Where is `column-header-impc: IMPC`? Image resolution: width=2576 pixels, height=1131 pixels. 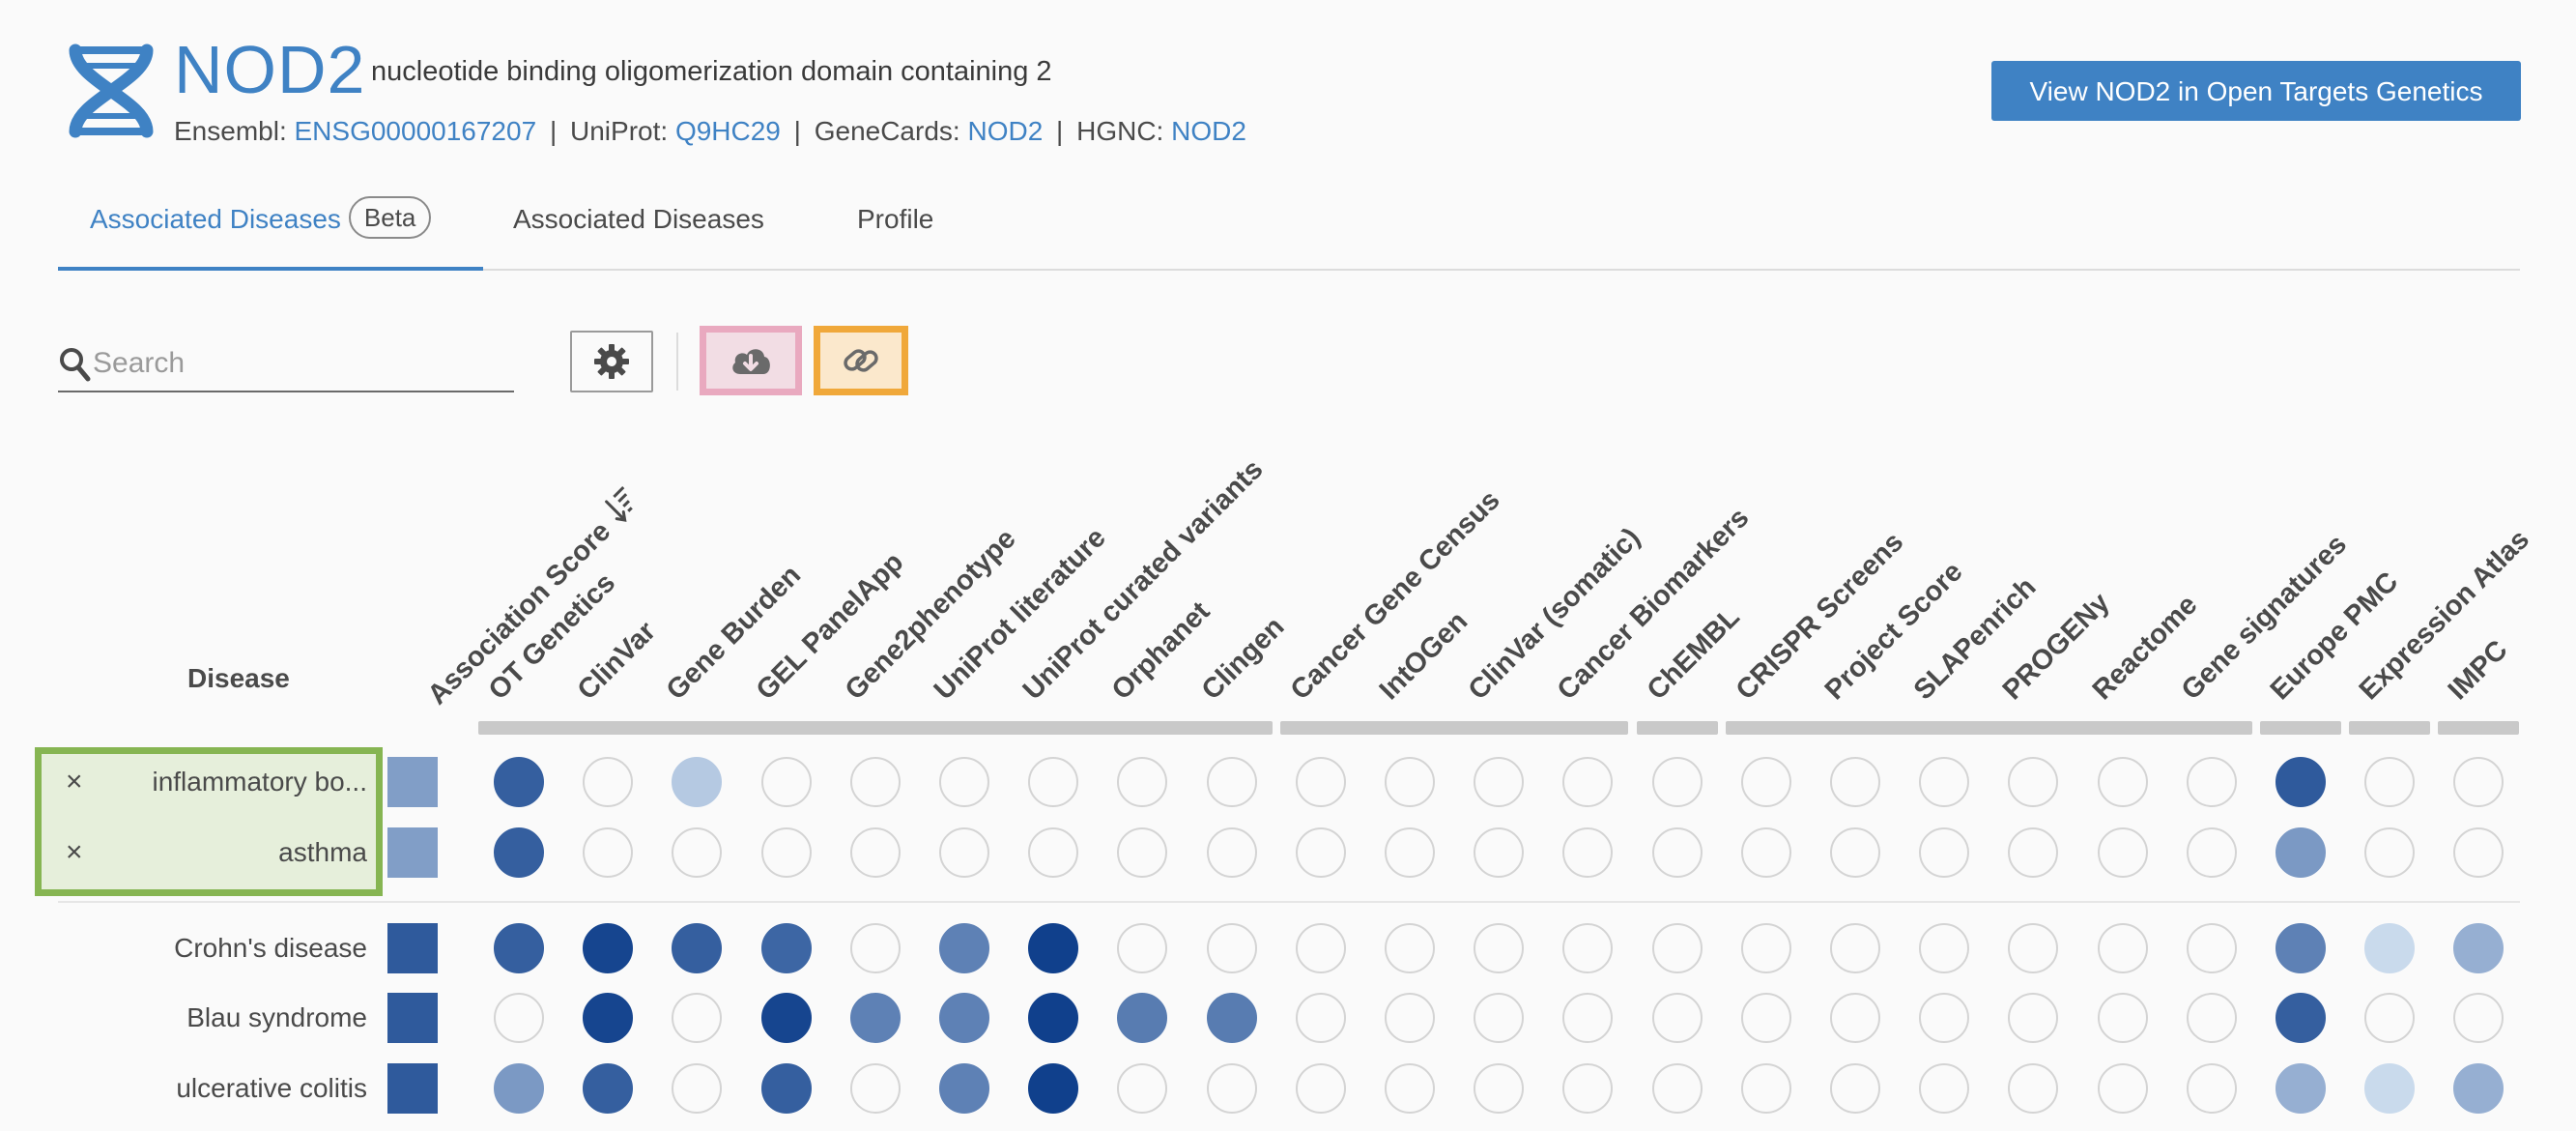 column-header-impc: IMPC is located at coordinates (2479, 670).